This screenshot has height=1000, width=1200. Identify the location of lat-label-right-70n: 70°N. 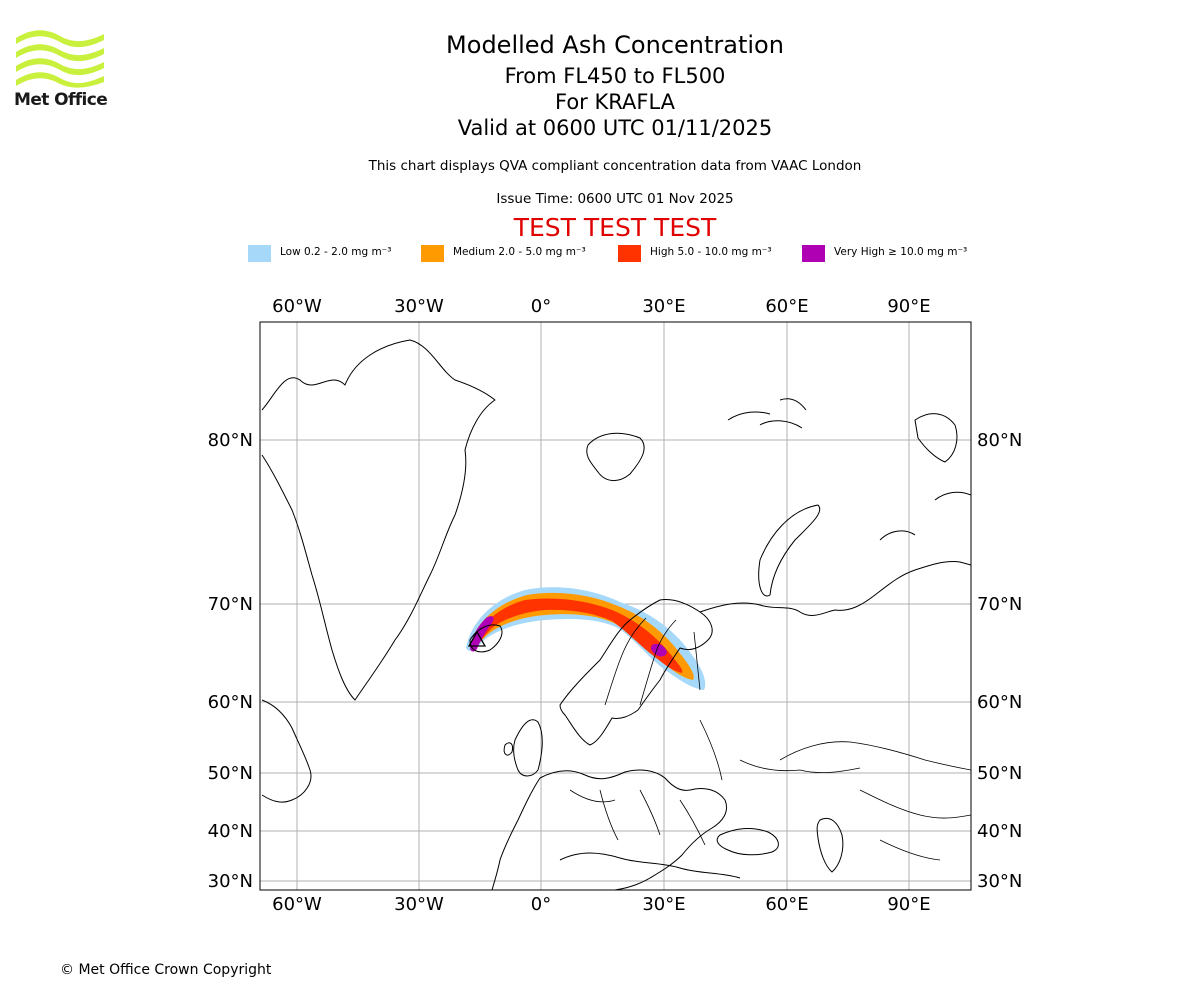
(999, 604).